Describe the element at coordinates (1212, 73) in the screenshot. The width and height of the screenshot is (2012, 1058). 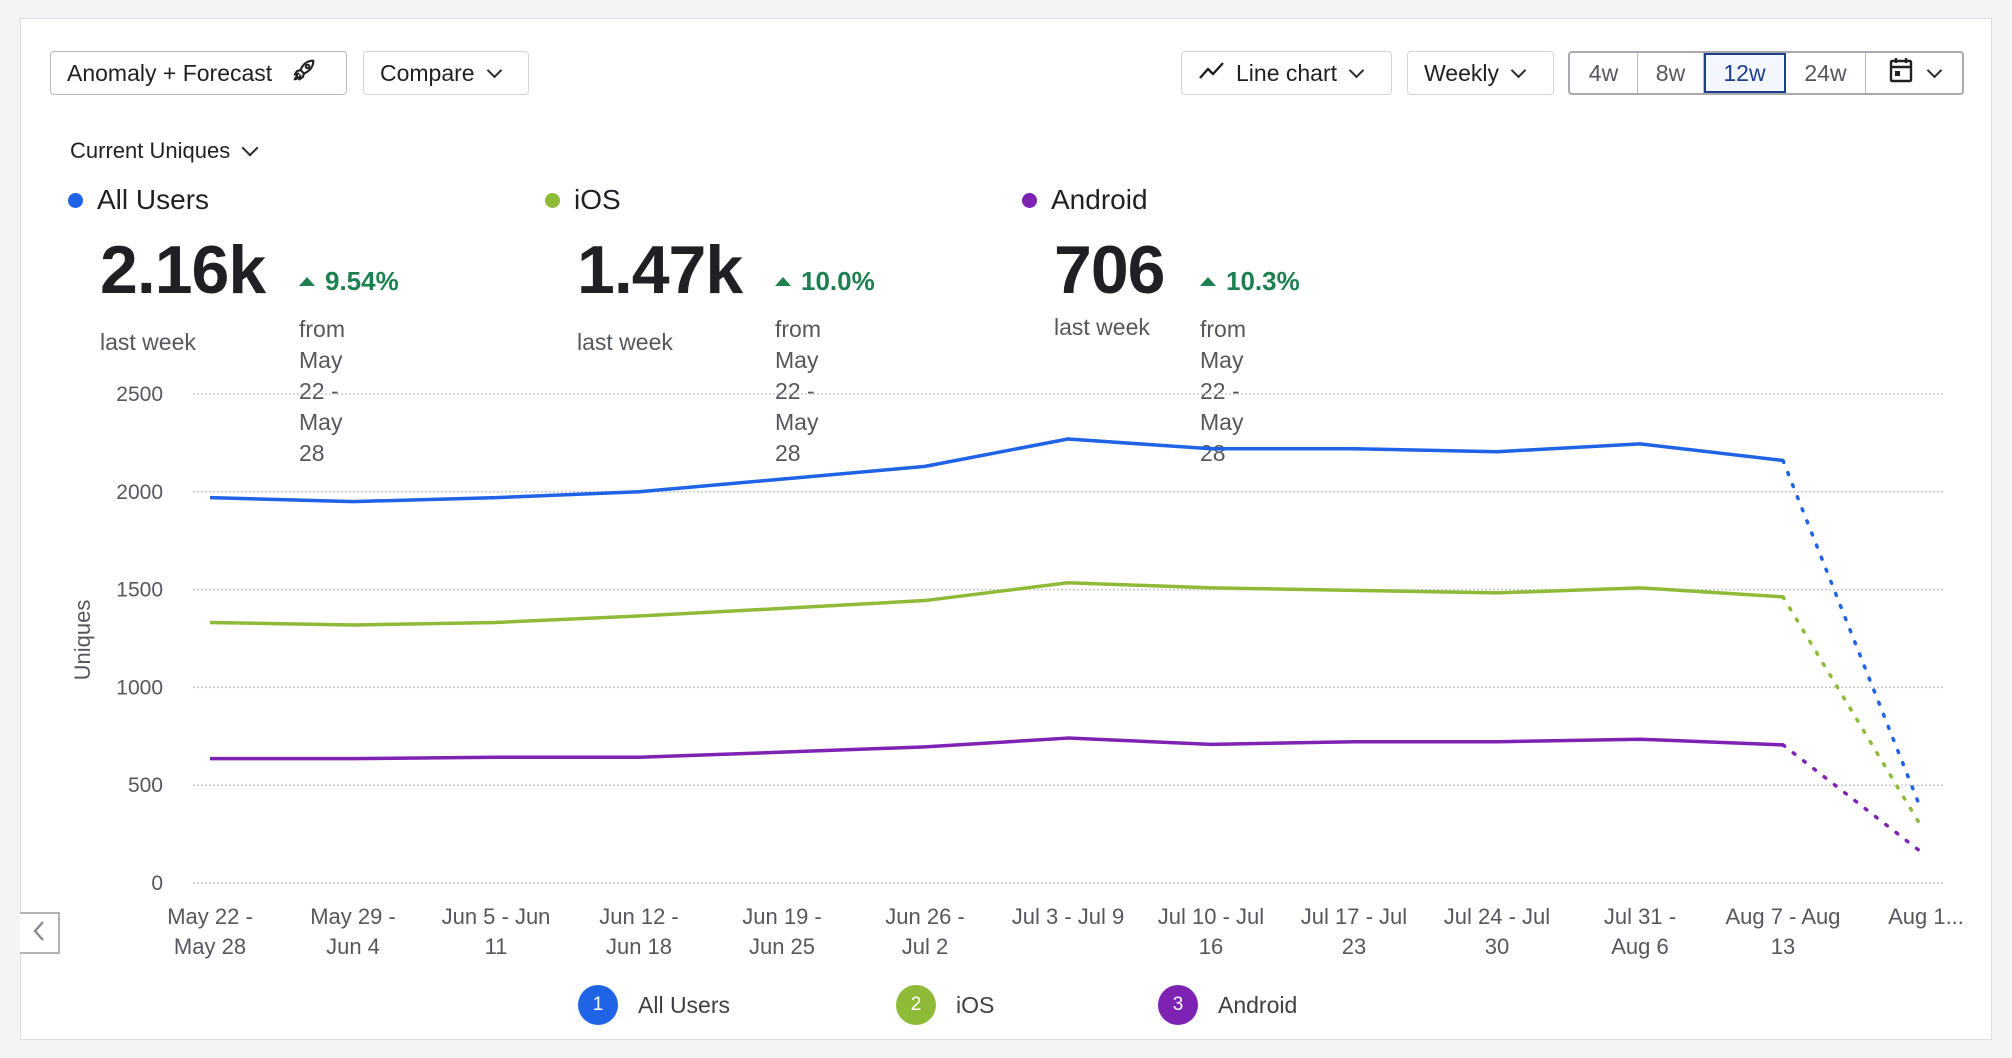
I see `line-chart-icon` at that location.